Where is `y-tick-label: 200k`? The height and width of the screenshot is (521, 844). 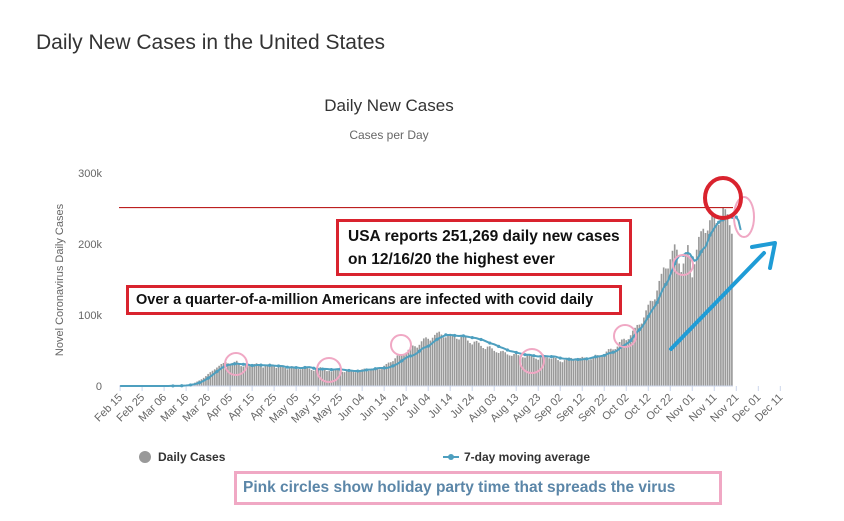 y-tick-label: 200k is located at coordinates (90, 245).